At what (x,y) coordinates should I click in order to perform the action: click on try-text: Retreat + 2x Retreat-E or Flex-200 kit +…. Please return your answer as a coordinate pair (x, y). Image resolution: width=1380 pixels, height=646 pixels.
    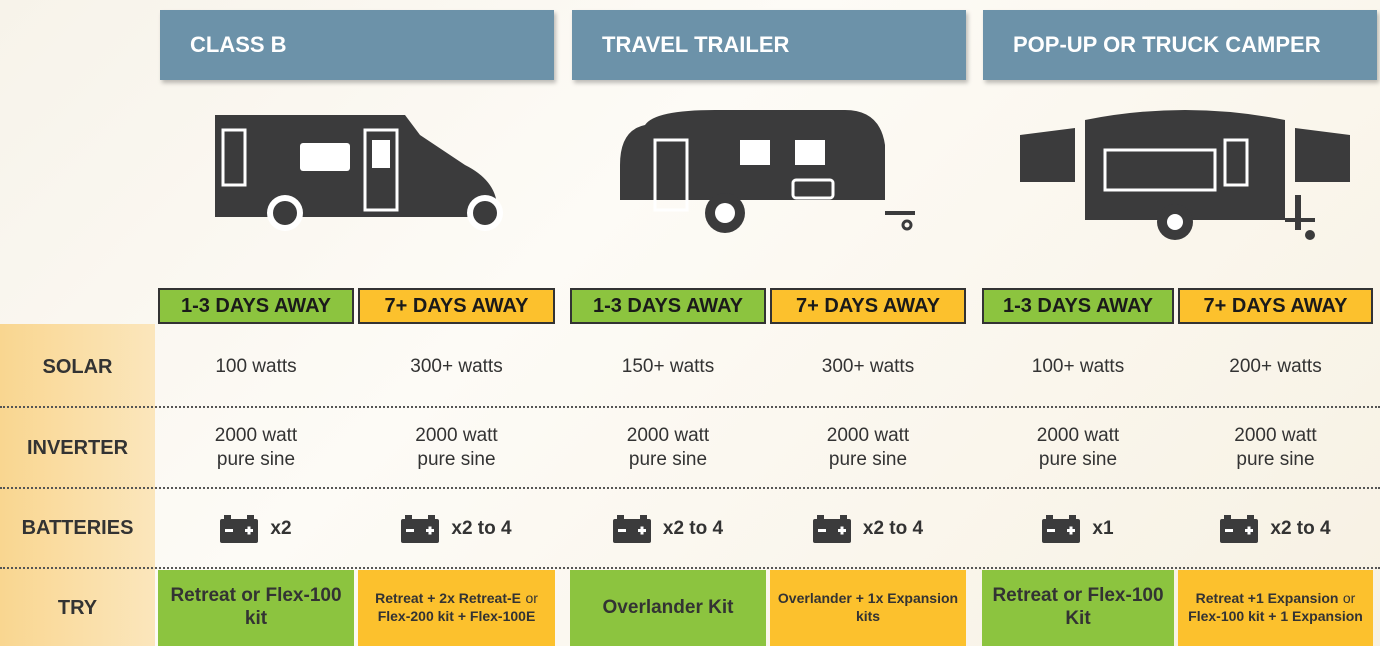
    Looking at the image, I should click on (456, 608).